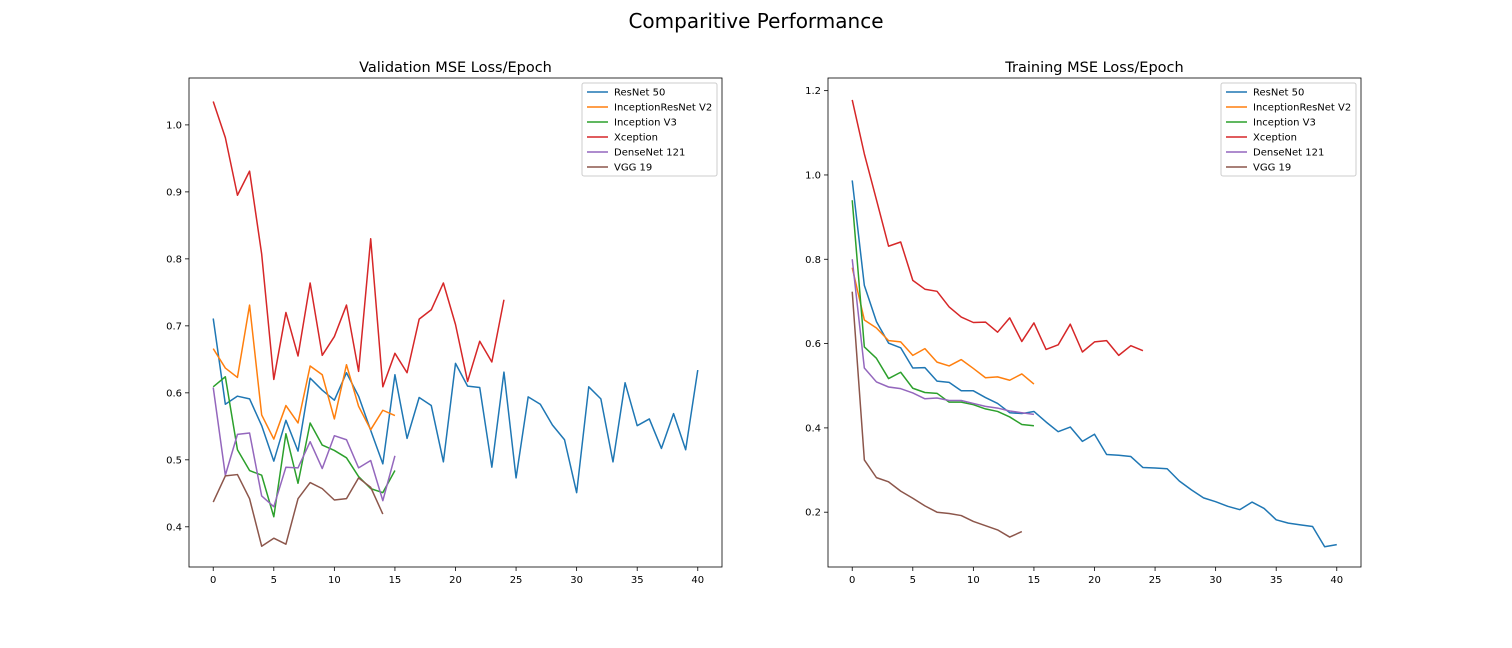 The image size is (1512, 648). I want to click on y-tick-label: 0.9, so click(174, 192).